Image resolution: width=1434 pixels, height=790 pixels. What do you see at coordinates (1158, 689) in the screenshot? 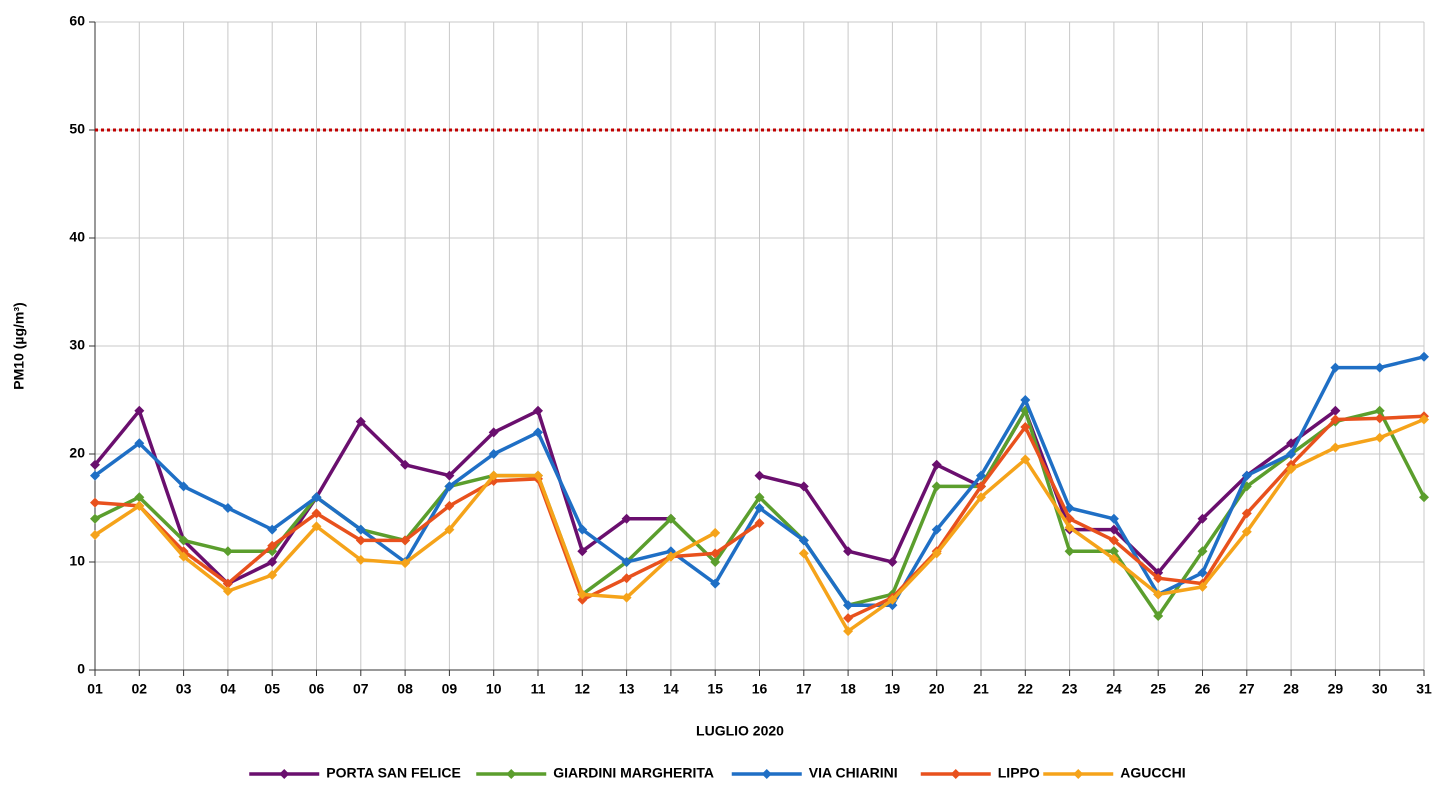
I see `x-tick-label: 25` at bounding box center [1158, 689].